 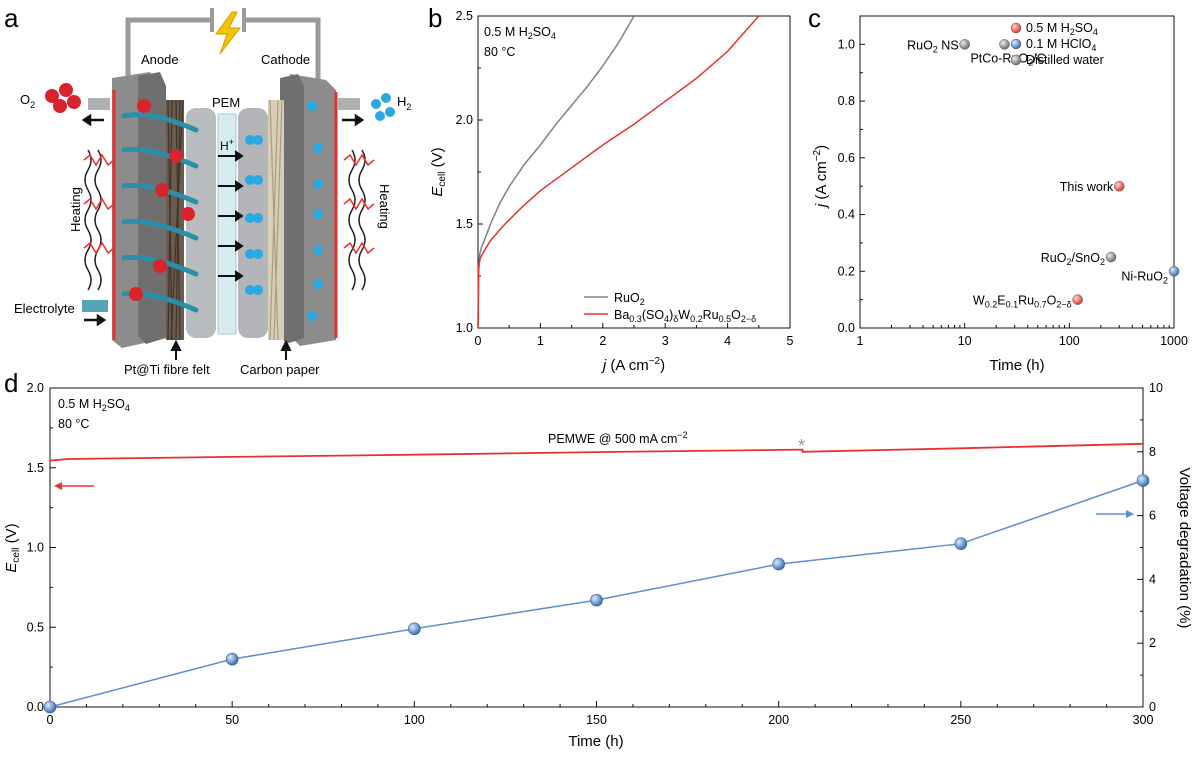 I want to click on heating-left-label: Heating, so click(x=75, y=209).